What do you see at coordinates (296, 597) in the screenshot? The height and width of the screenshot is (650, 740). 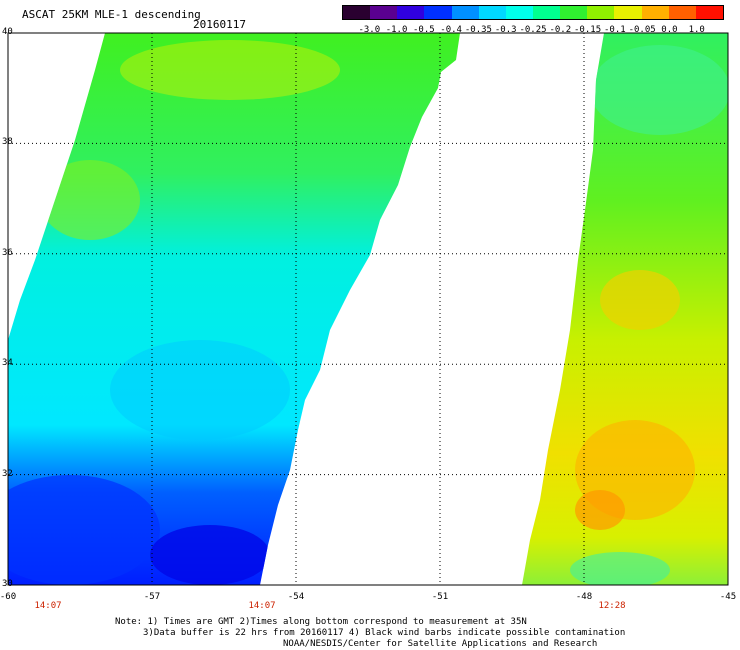 I see `lon-label: -54` at bounding box center [296, 597].